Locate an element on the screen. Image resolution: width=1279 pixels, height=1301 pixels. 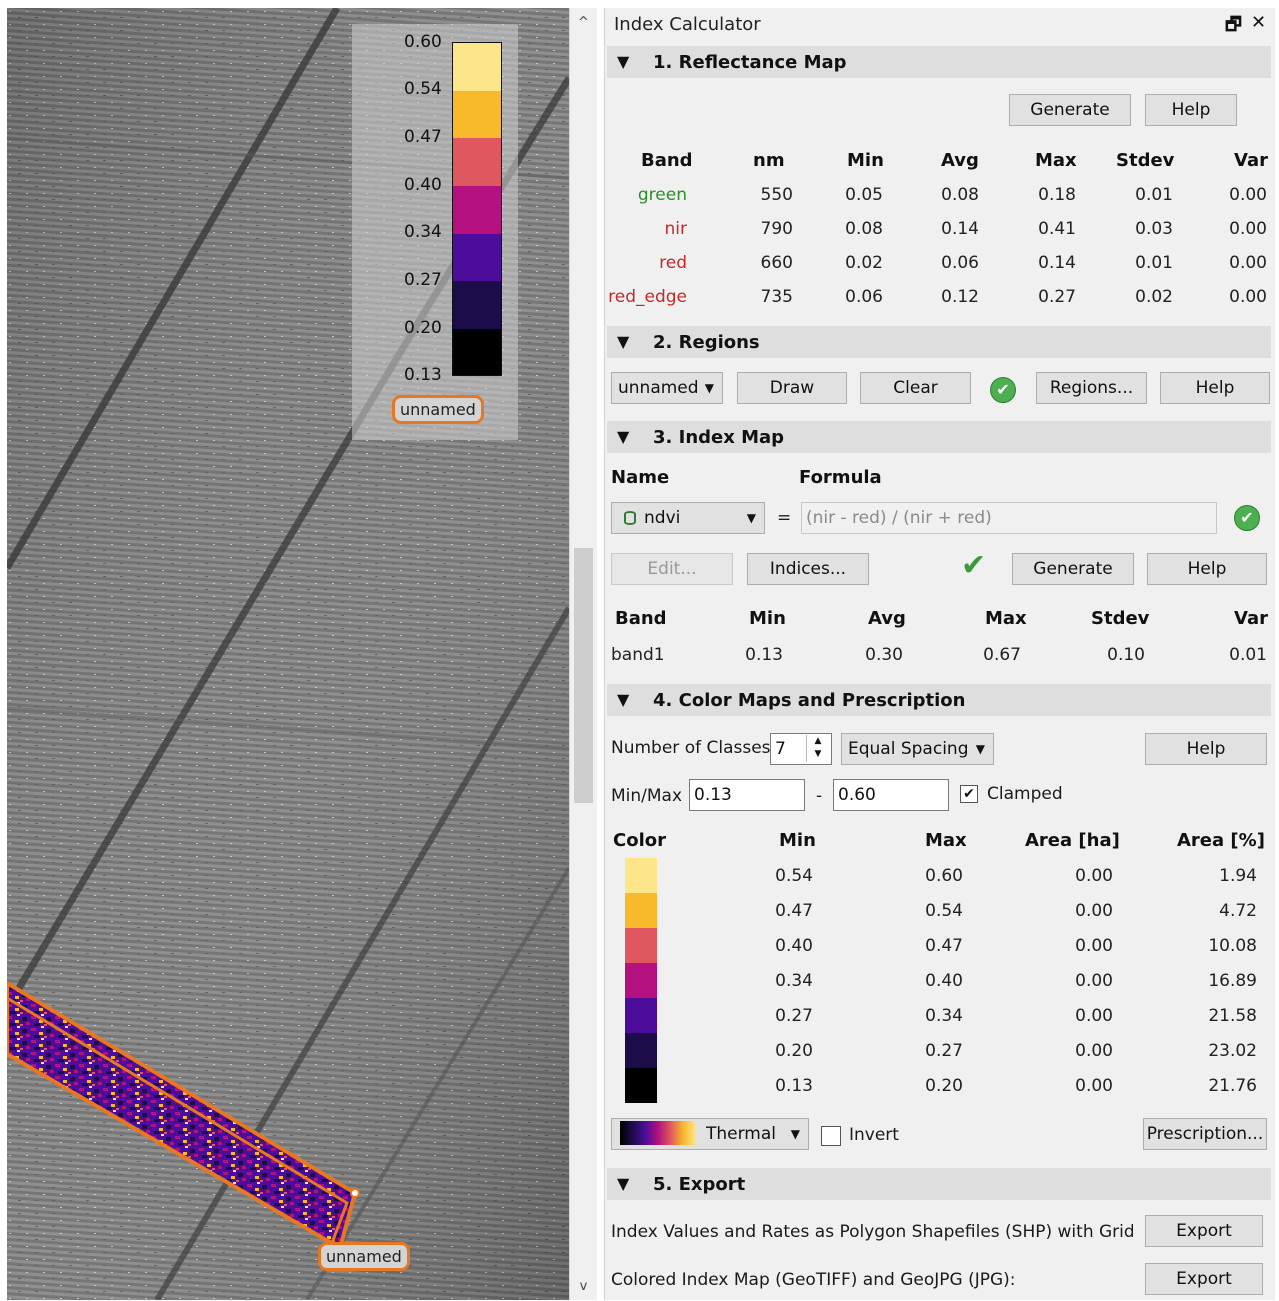
index-help-button: Help is located at coordinates (1207, 569).